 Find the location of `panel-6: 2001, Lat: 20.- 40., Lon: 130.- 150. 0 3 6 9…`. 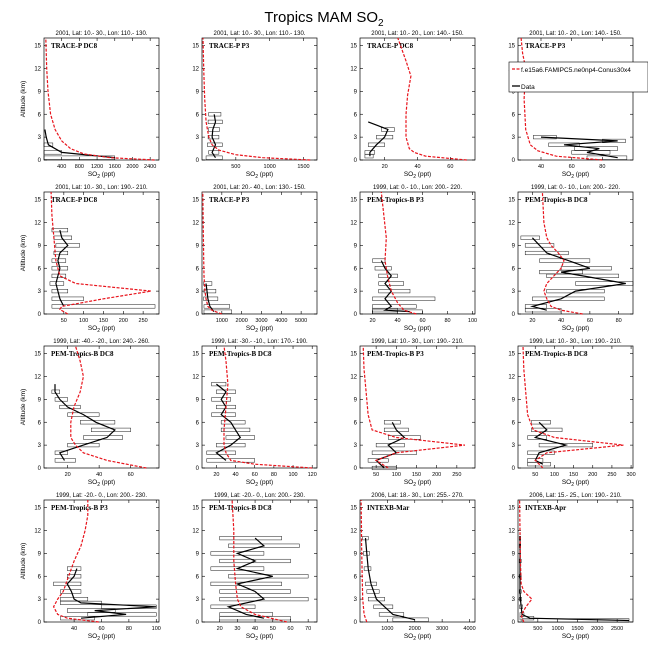

panel-6: 2001, Lat: 20.- 40., Lon: 130.- 150. 0 3 6 9… is located at coordinates (255, 259).